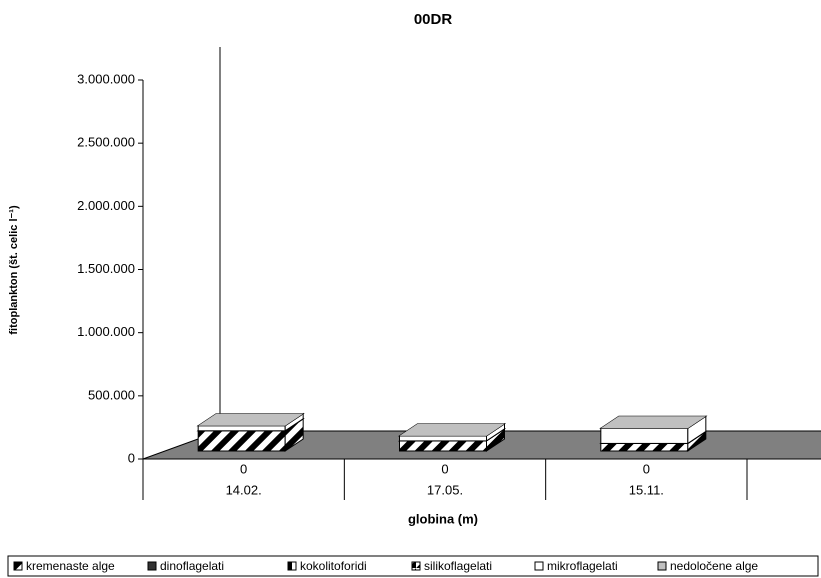 The height and width of the screenshot is (578, 821). What do you see at coordinates (131, 457) in the screenshot?
I see `y-tick-label: 0` at bounding box center [131, 457].